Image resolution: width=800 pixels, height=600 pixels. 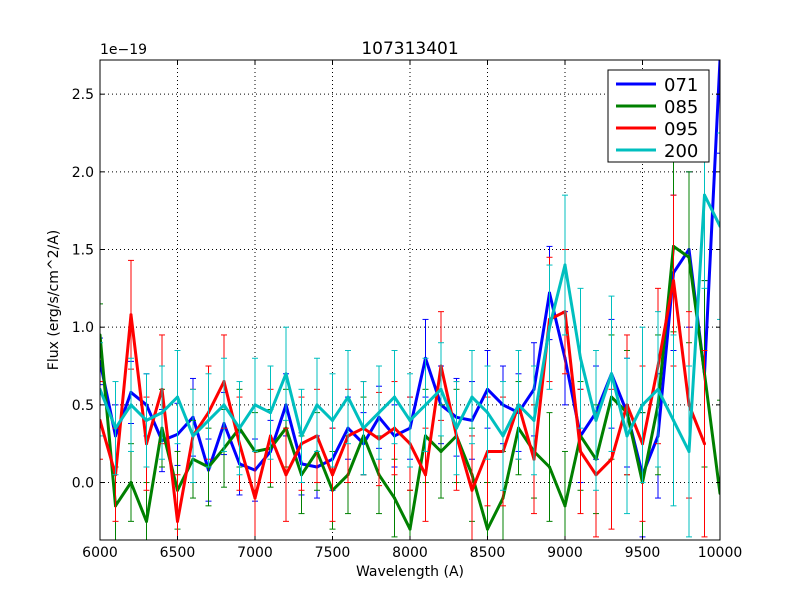 I want to click on x-tick-label: 6500, so click(x=178, y=553).